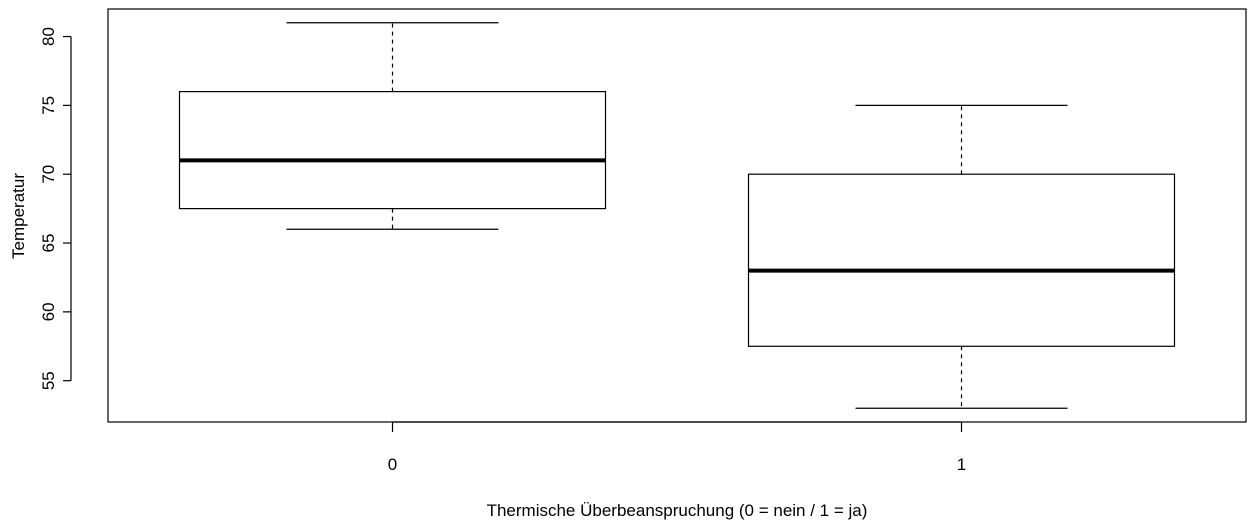  Describe the element at coordinates (55, 208) in the screenshot. I see `y-axis: 55 60 65 70 75 80` at that location.